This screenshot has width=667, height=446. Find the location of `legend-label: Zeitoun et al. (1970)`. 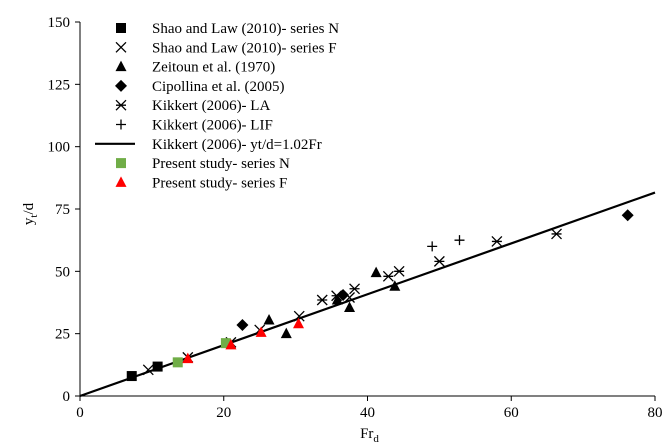

legend-label: Zeitoun et al. (1970) is located at coordinates (213, 68).